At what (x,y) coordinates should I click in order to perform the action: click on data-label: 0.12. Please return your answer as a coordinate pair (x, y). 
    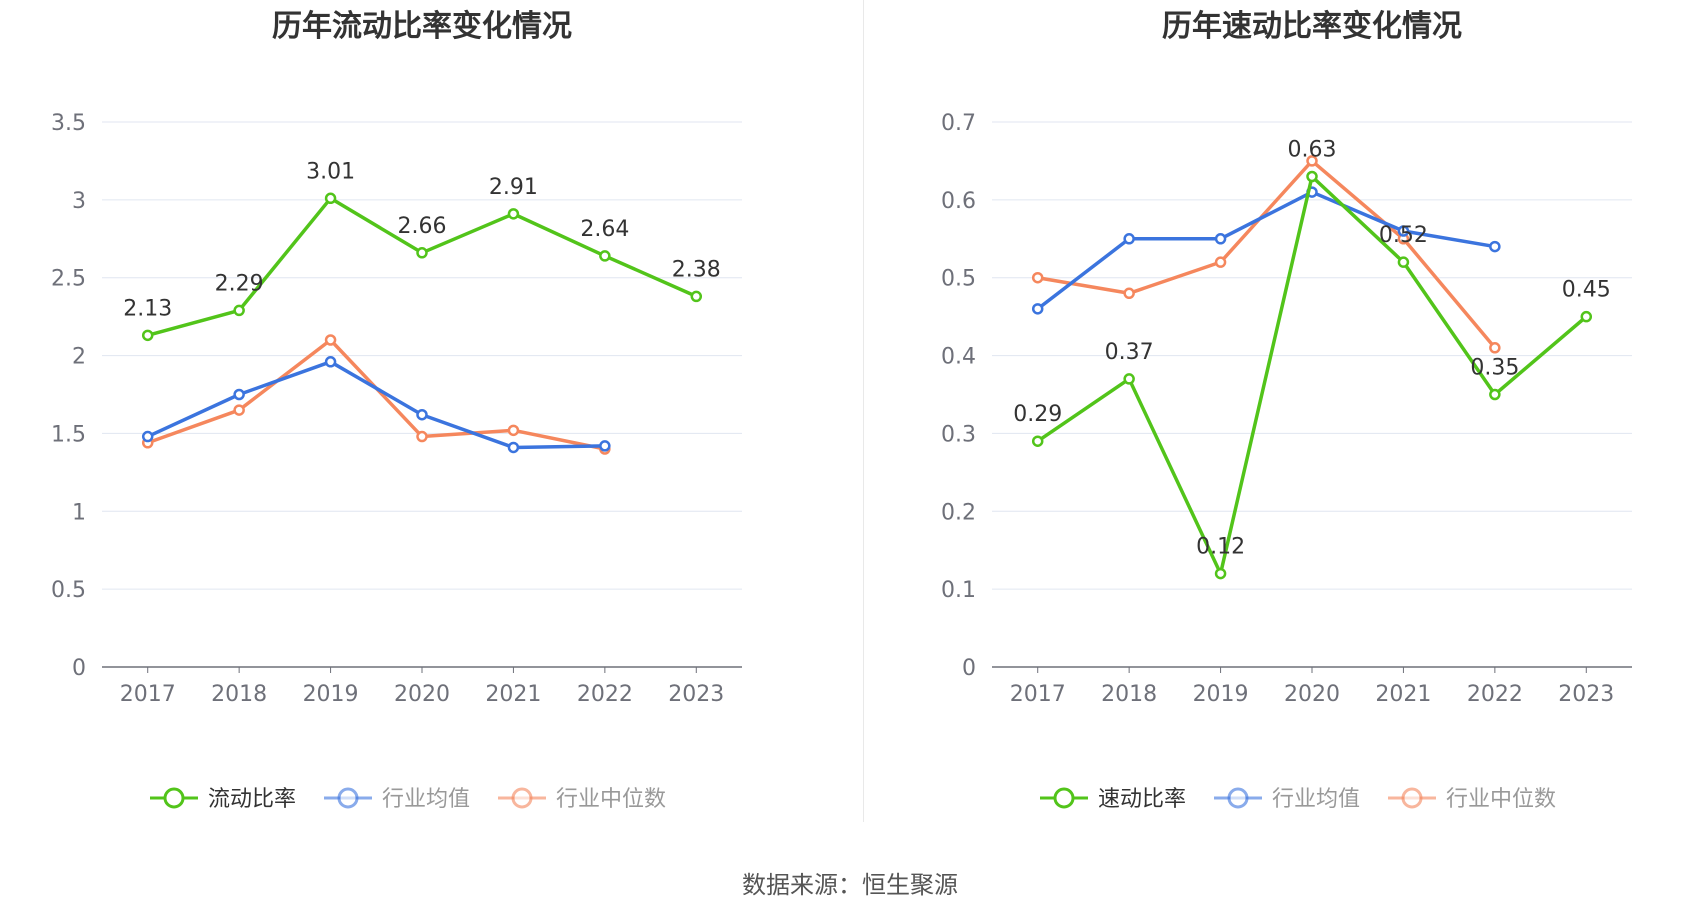
    Looking at the image, I should click on (1220, 547).